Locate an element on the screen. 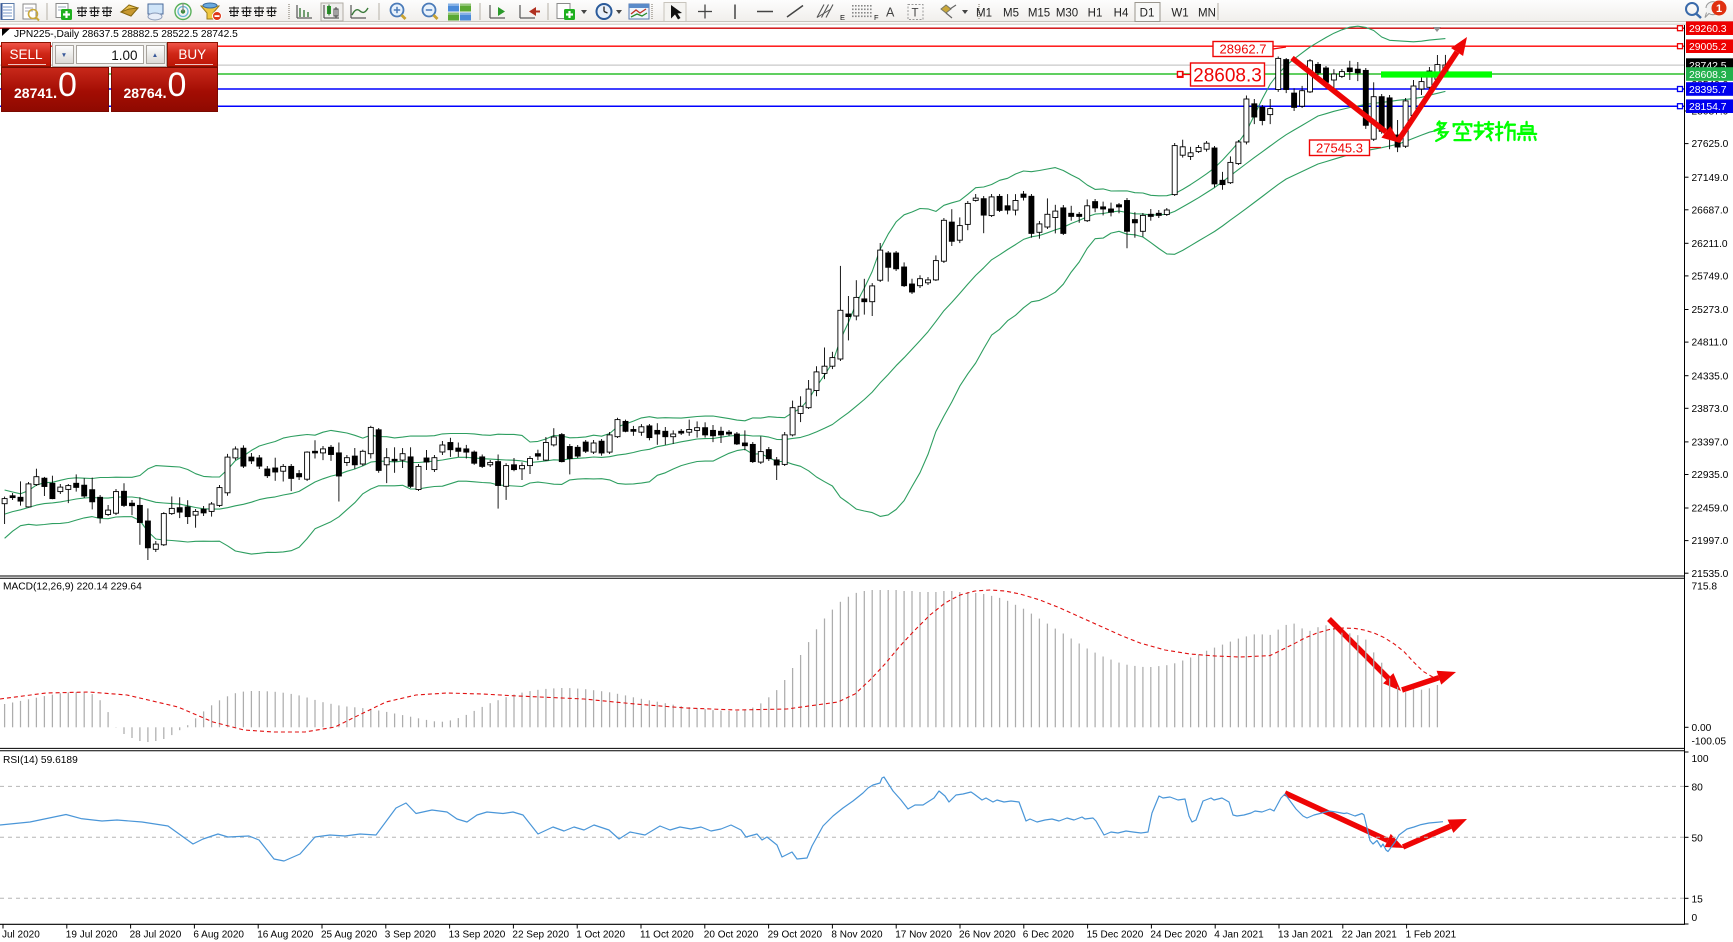 The height and width of the screenshot is (942, 1733). svg-text: W1 is located at coordinates (1179, 14).